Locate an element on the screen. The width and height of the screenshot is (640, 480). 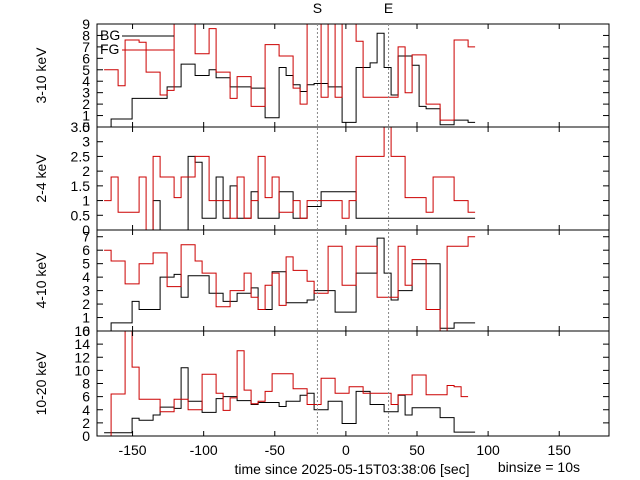
y-tick-label-1: 1 is located at coordinates (86, 116).